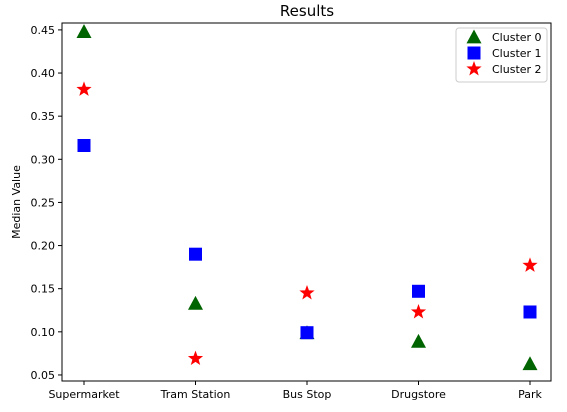  I want to click on y-tick-label: 0.30, so click(43, 159).